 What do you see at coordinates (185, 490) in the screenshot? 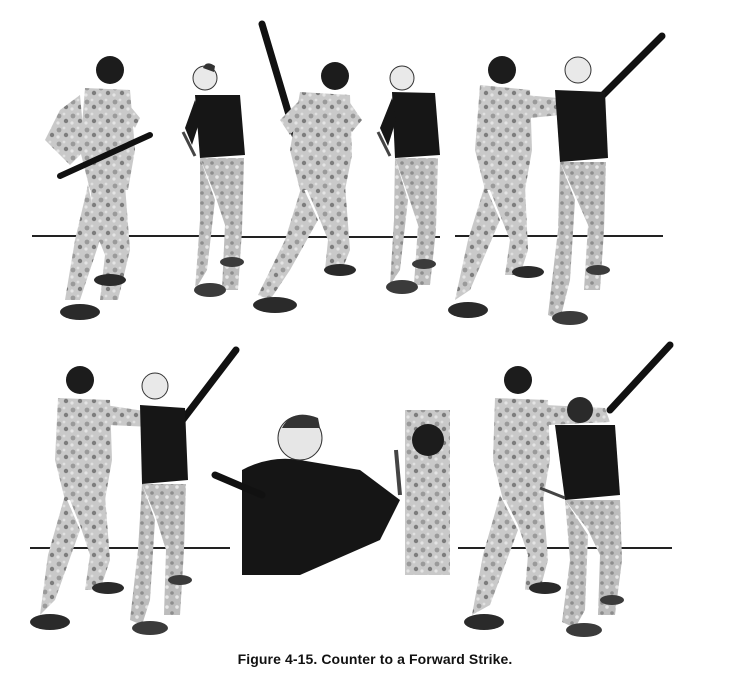
I see `panel-4-defender` at bounding box center [185, 490].